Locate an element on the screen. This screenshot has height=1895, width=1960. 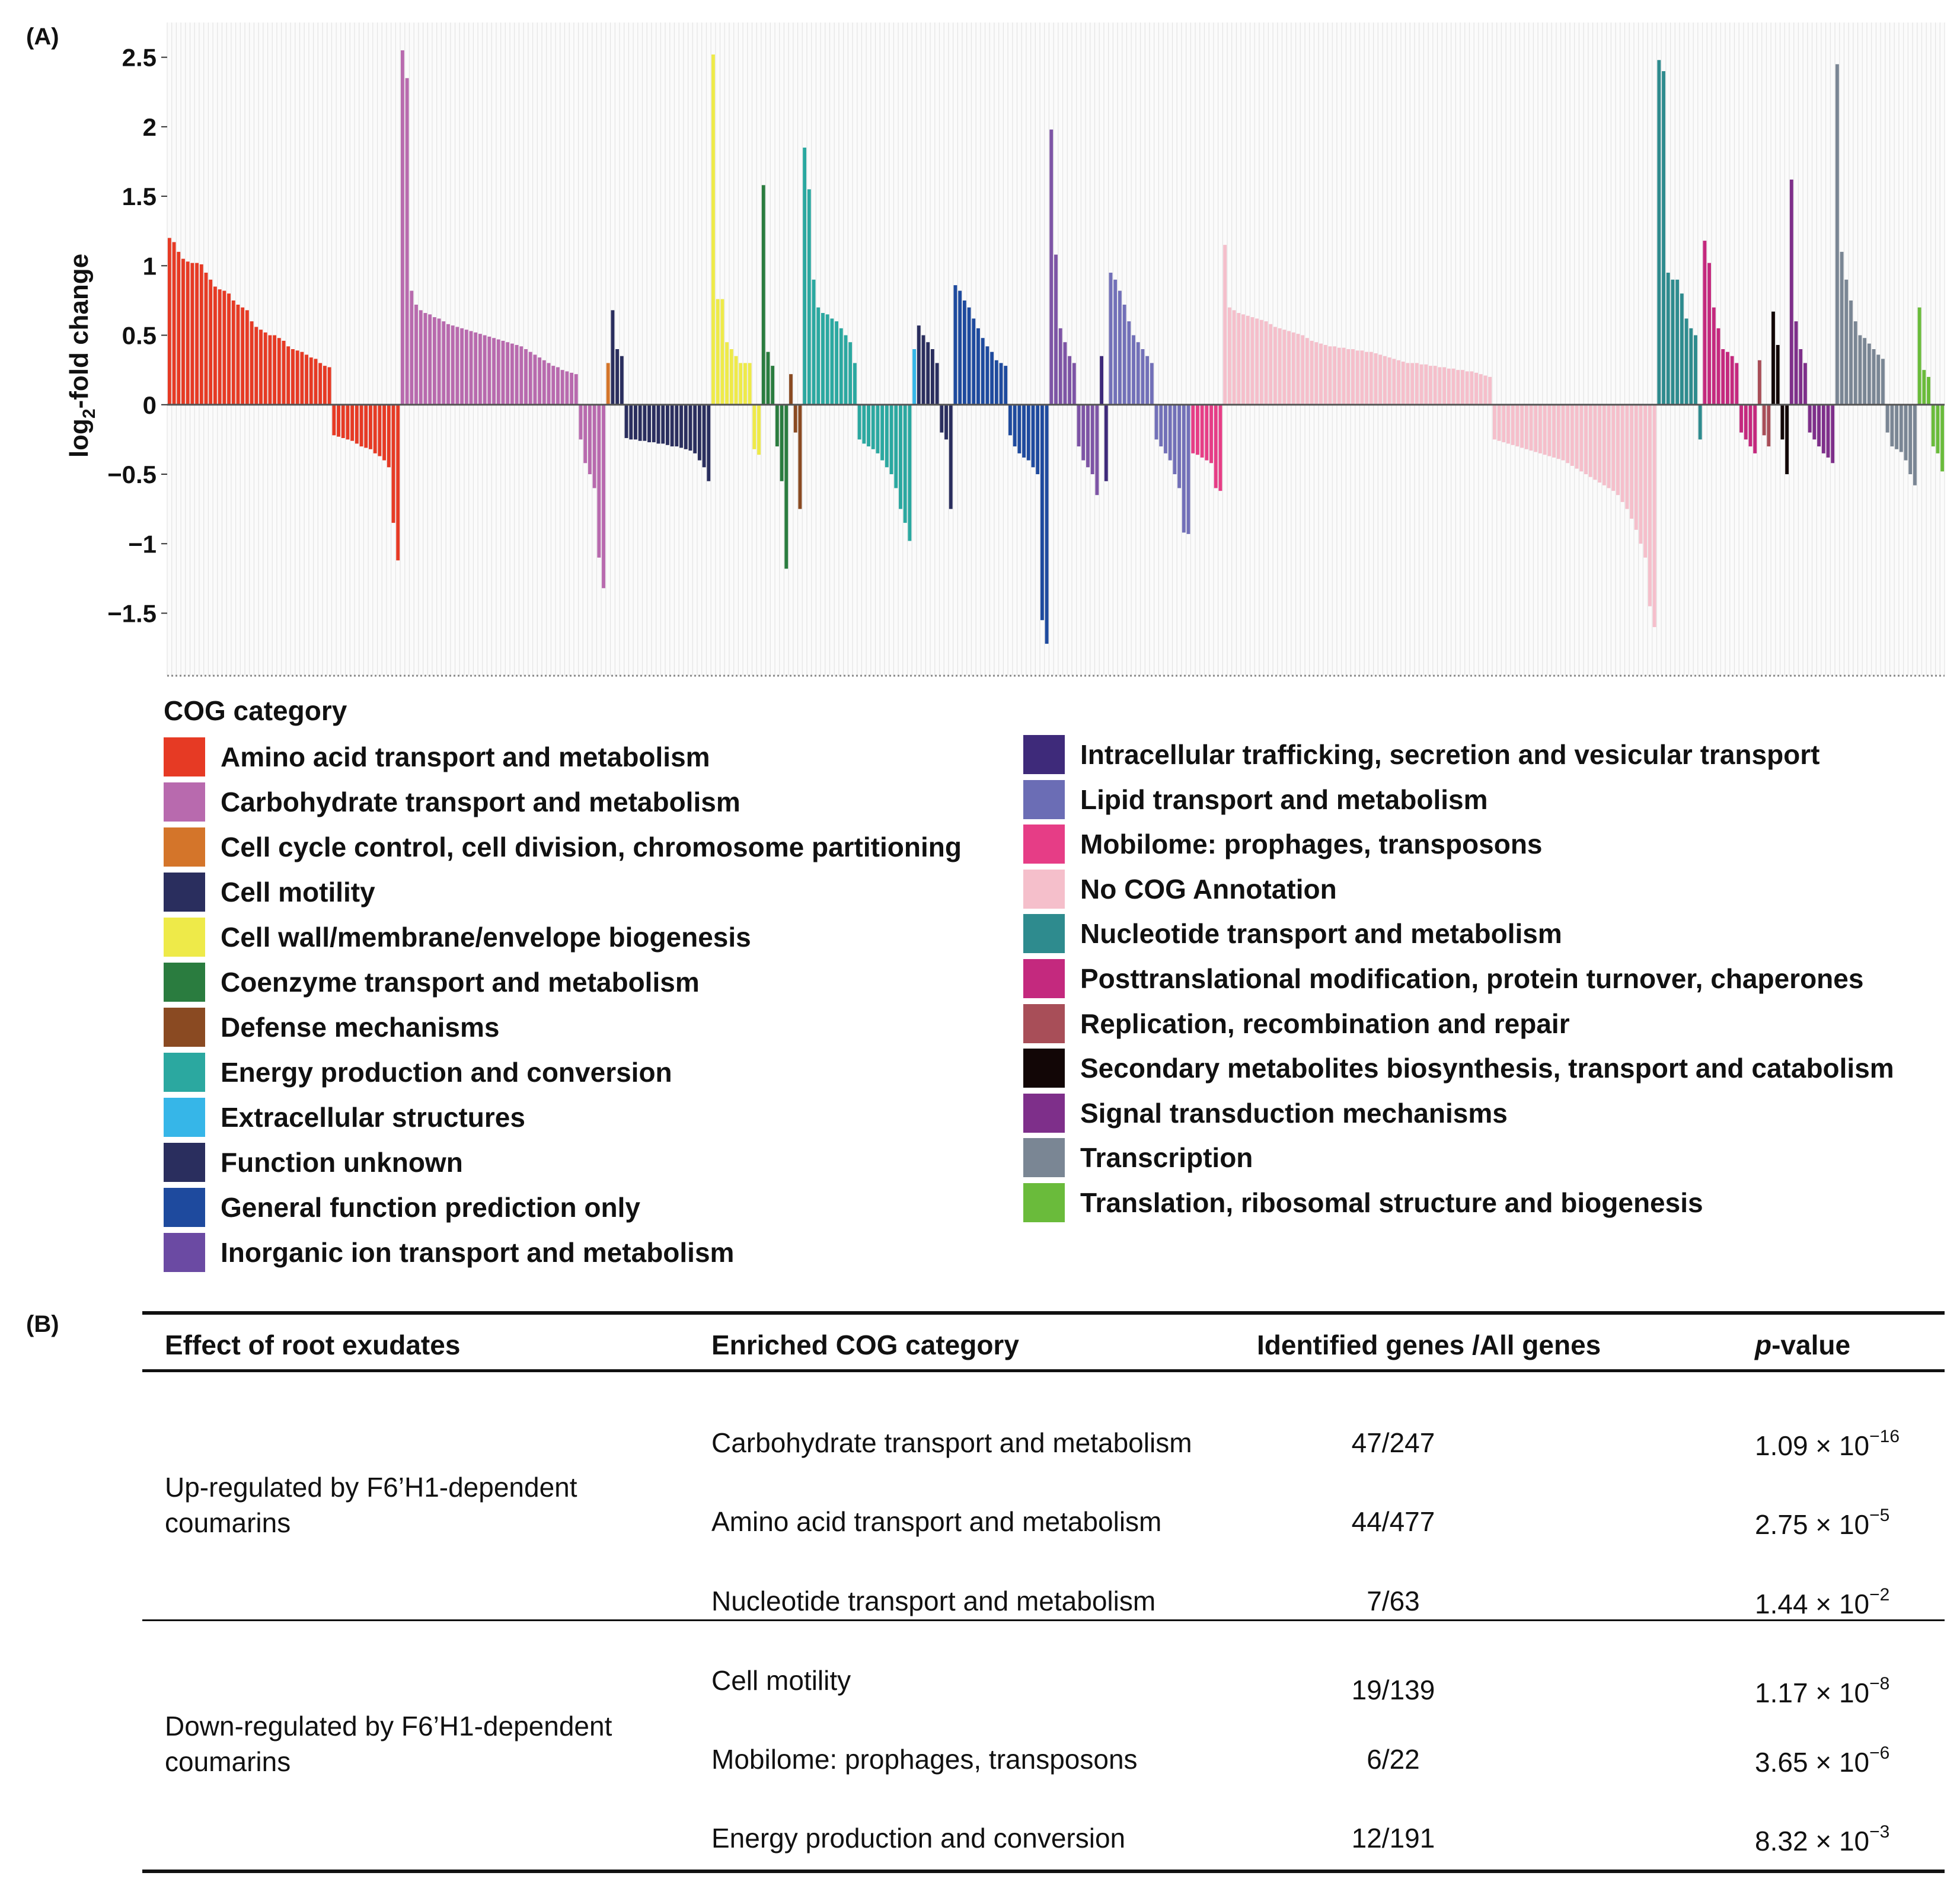
row-up-3-pvalue-base: 1.44 × 10 is located at coordinates (1812, 1604).